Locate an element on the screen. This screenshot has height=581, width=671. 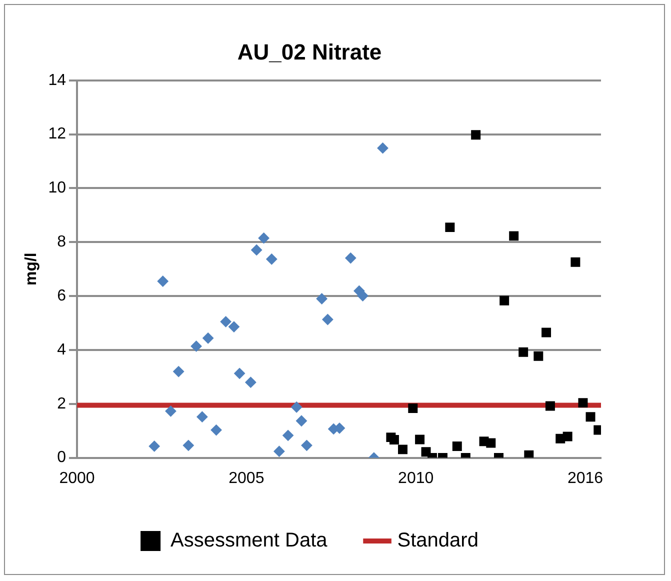
chart-title: AU_02 Nitrate is located at coordinates (309, 51).